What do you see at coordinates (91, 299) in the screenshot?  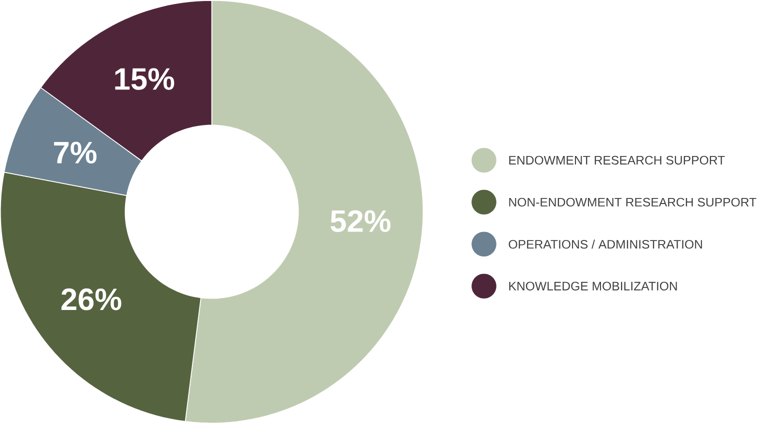 I see `data-label: 26%` at bounding box center [91, 299].